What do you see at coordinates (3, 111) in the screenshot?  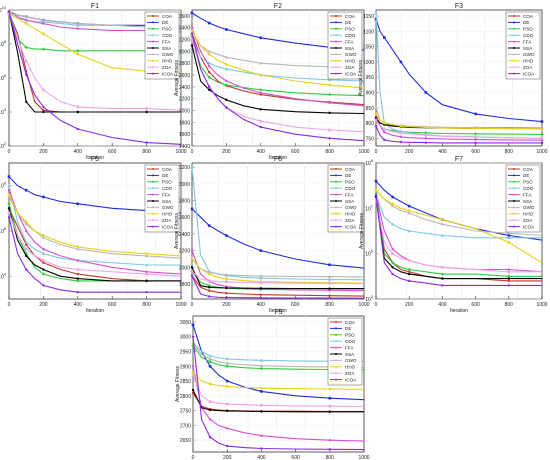 I see `y-tick-label: 104` at bounding box center [3, 111].